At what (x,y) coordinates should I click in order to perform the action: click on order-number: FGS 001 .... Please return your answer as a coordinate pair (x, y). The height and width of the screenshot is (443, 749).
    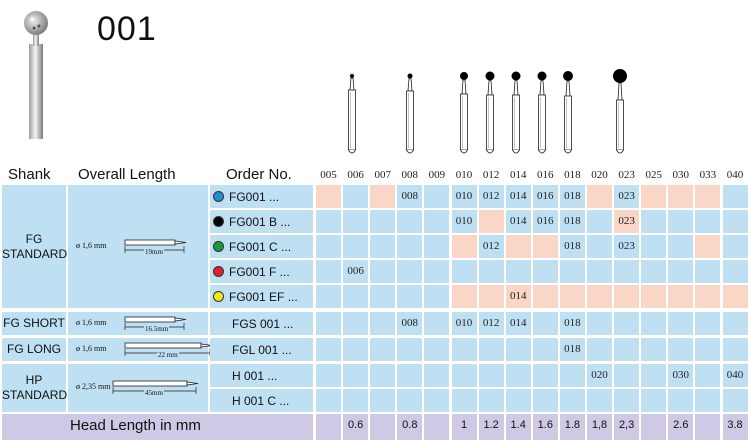
    Looking at the image, I should click on (263, 324).